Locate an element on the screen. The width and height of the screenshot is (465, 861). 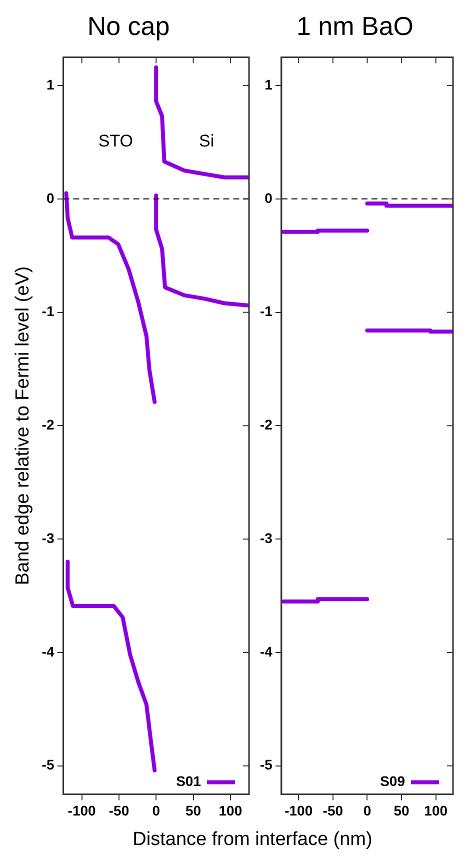
annotation: STO is located at coordinates (116, 141).